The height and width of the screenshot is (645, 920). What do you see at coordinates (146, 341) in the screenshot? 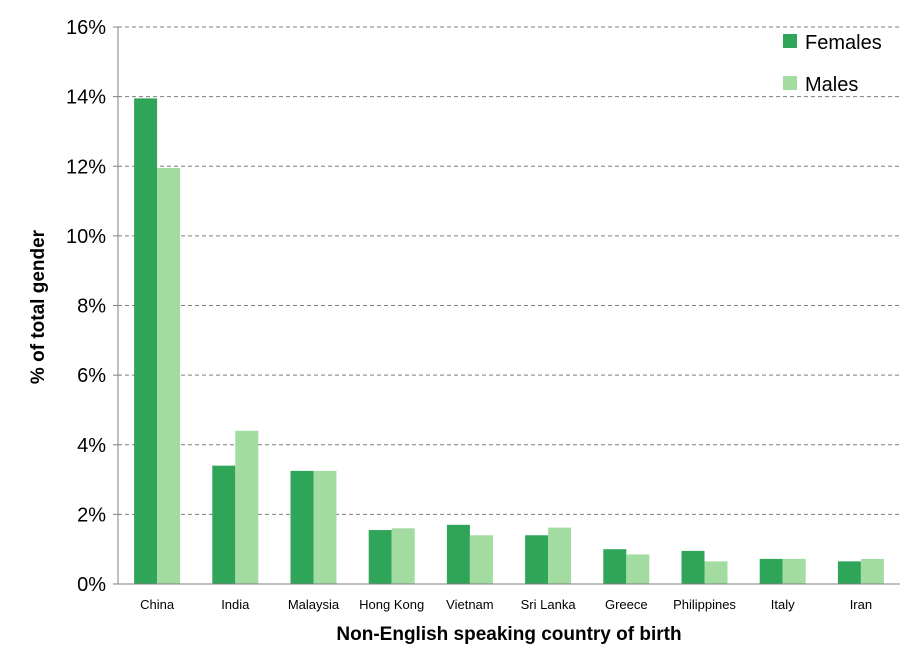
I see `bar-females-china` at bounding box center [146, 341].